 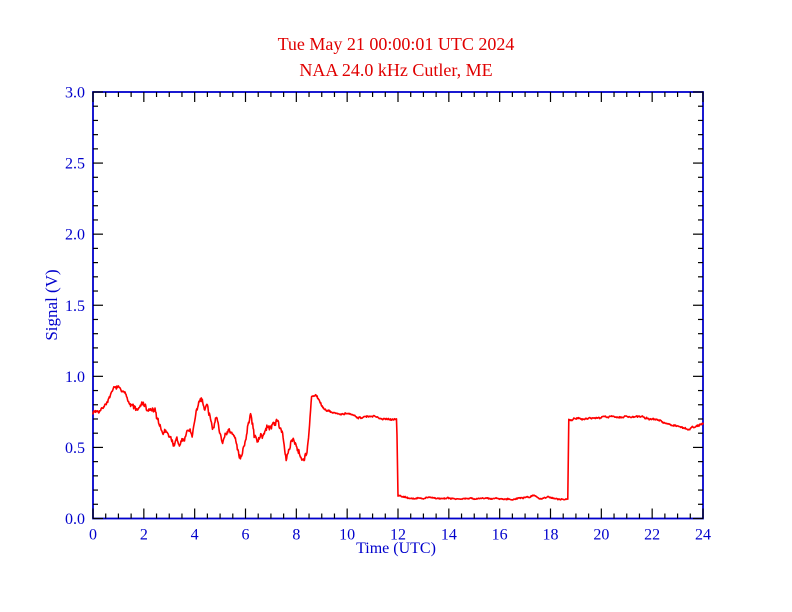 What do you see at coordinates (551, 535) in the screenshot?
I see `x-tick-label: 18` at bounding box center [551, 535].